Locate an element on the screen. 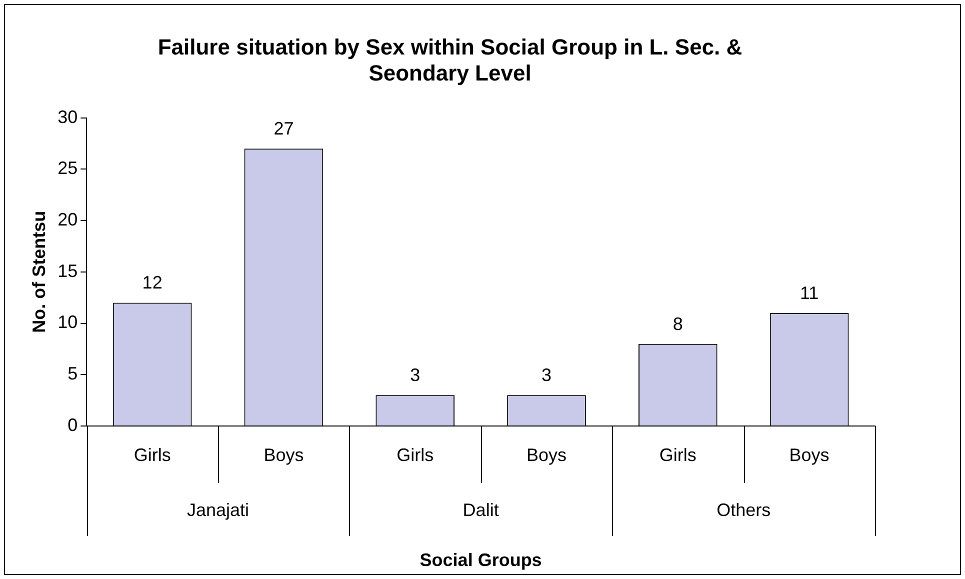 The height and width of the screenshot is (579, 965). y-tick-label: 25 is located at coordinates (68, 168).